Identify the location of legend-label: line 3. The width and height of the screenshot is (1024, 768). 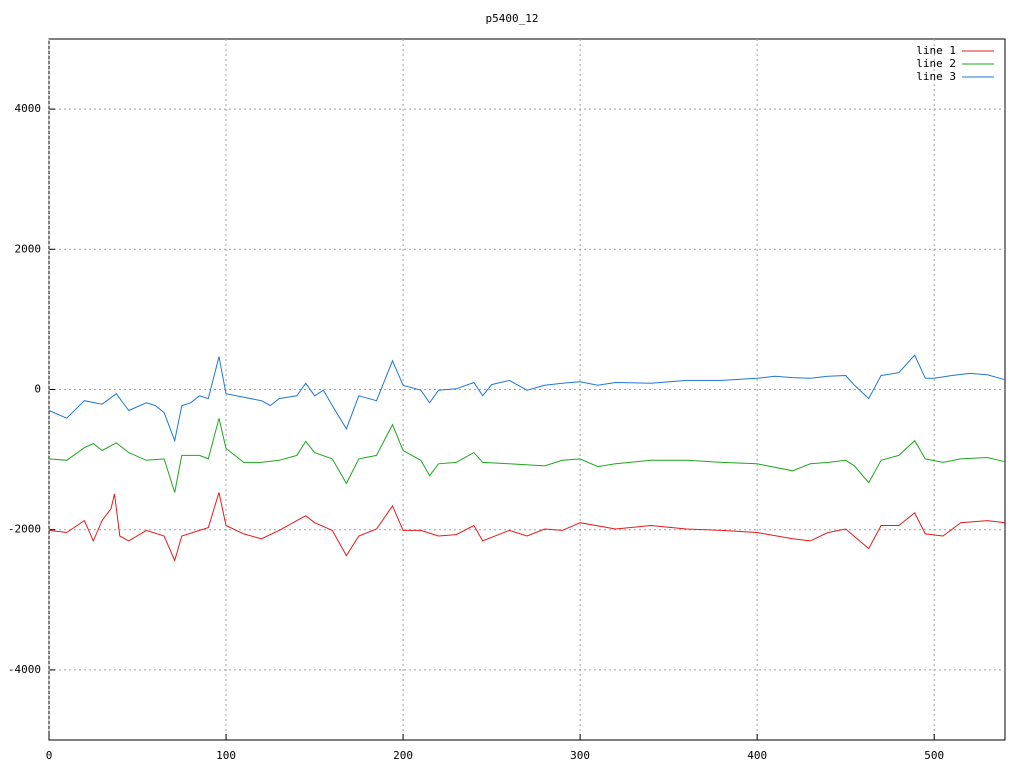
(936, 76).